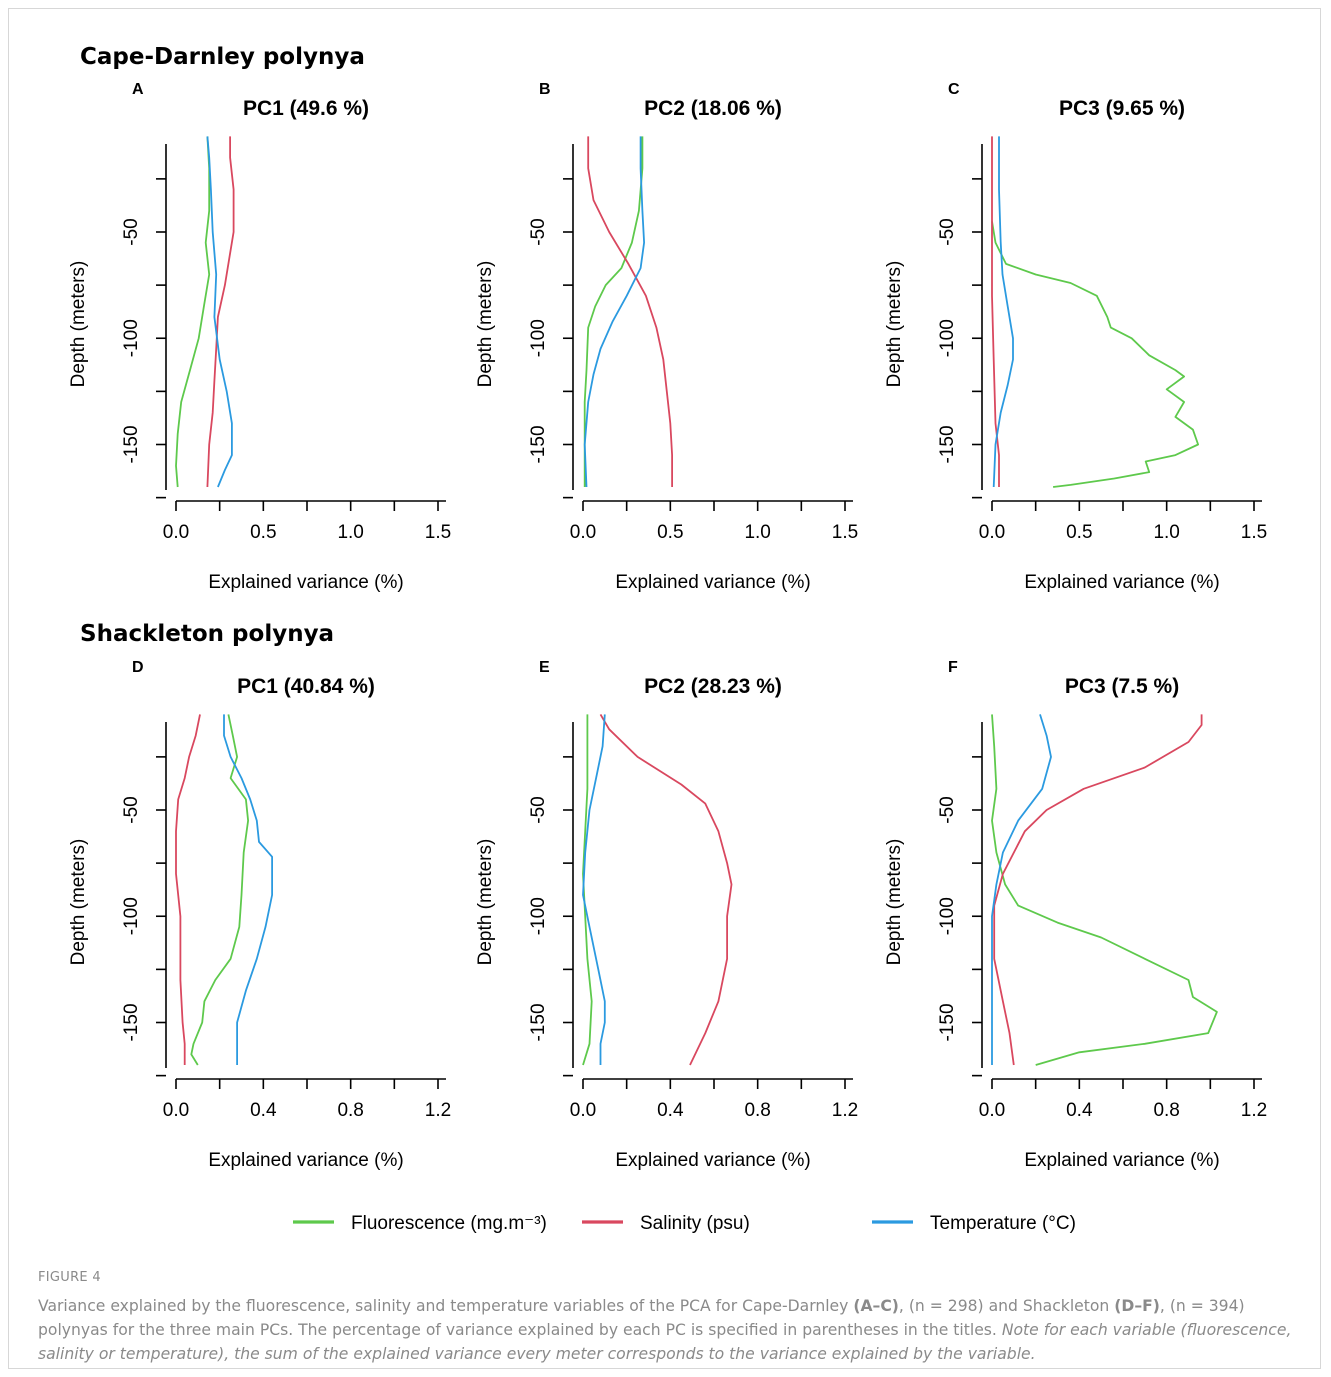 The image size is (1331, 1377). I want to click on panel-letter: B, so click(545, 89).